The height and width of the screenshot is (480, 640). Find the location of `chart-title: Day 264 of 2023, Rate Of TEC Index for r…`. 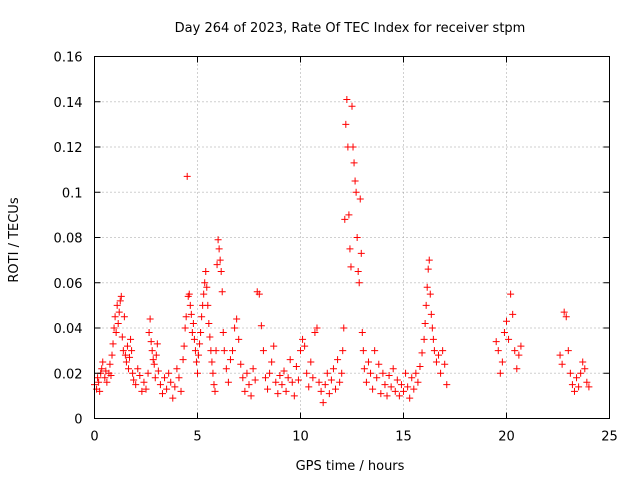

chart-title: Day 264 of 2023, Rate Of TEC Index for r… is located at coordinates (350, 28).